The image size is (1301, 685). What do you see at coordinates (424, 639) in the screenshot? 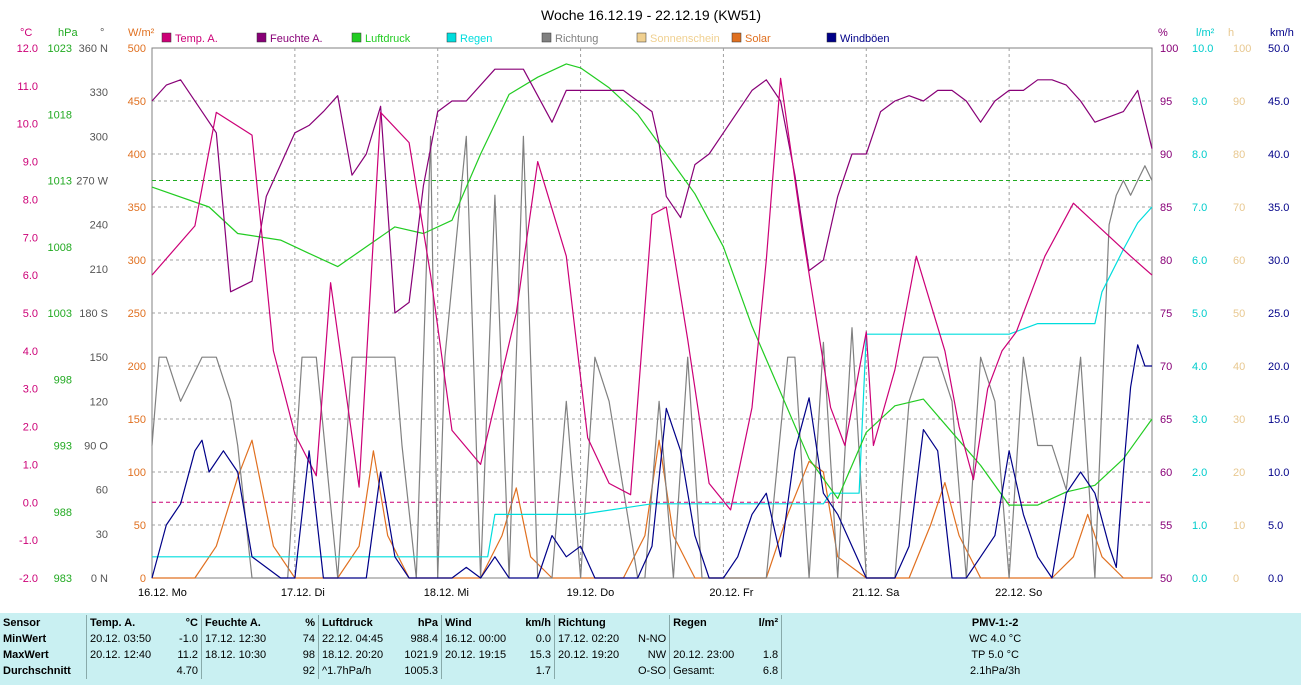
I see `luftdruck-value: 988.4` at bounding box center [424, 639].